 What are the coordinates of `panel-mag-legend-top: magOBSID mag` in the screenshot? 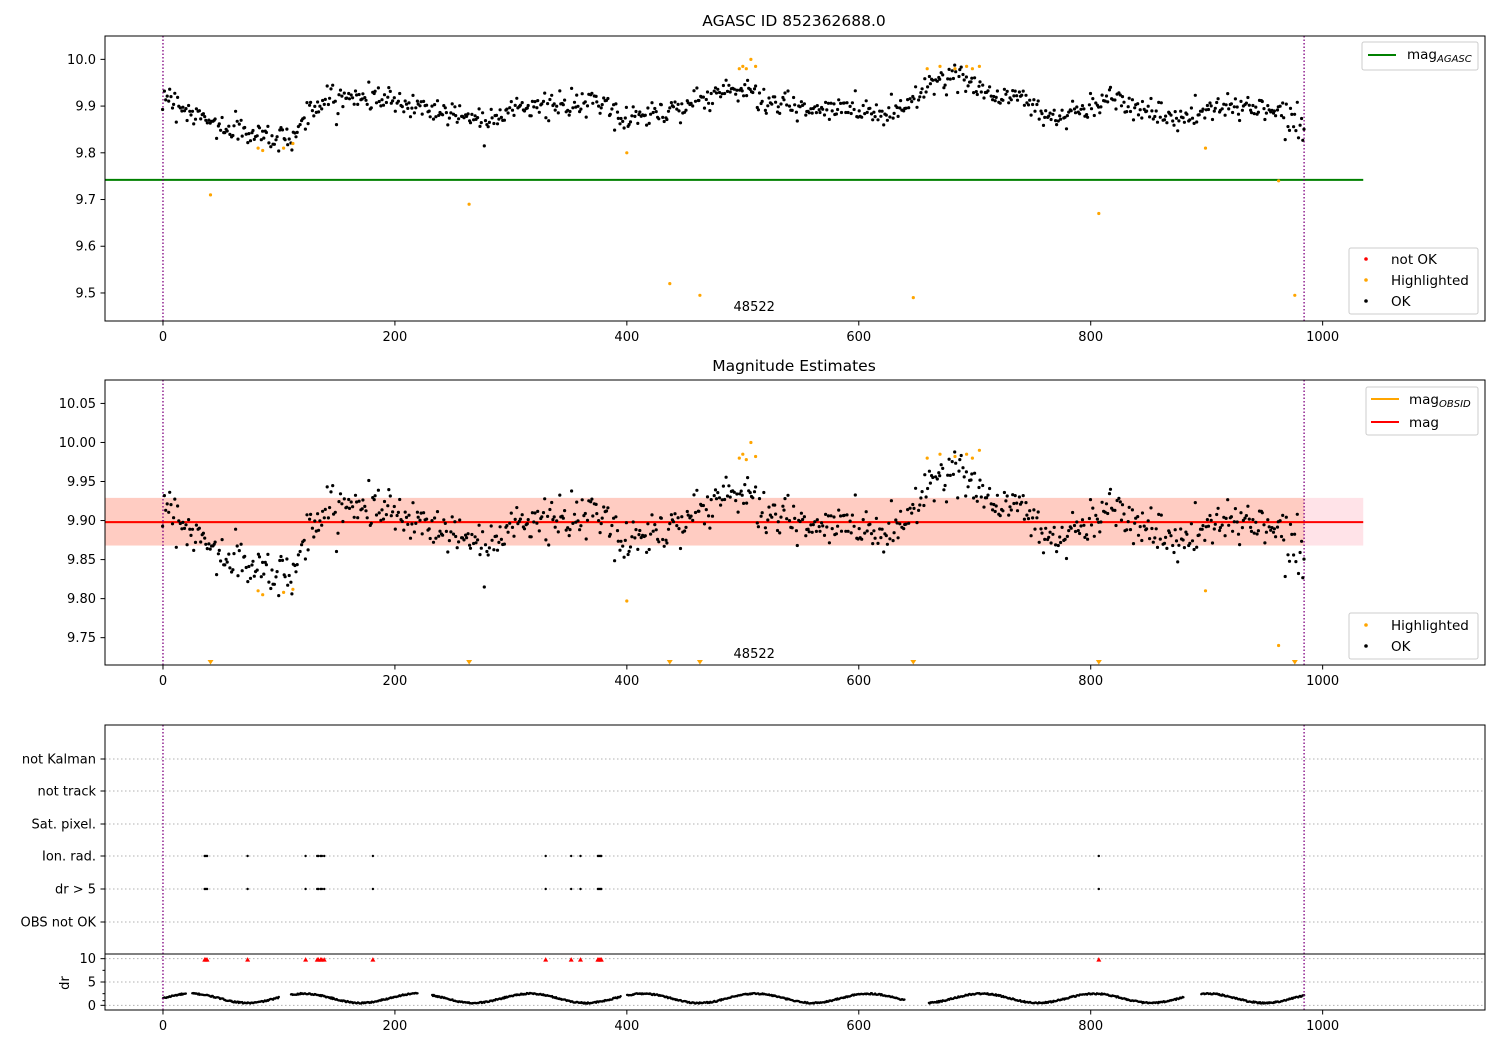 It's located at (1422, 411).